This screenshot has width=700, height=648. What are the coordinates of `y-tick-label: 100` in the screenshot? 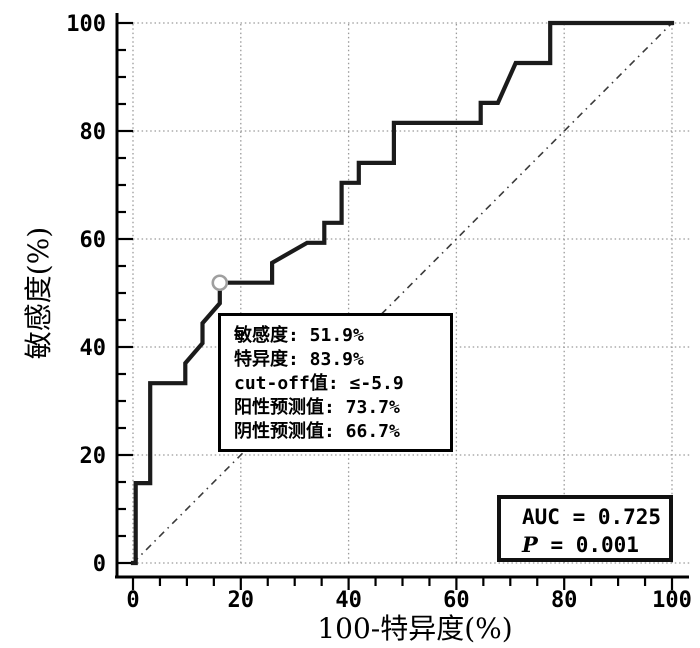 It's located at (86, 24).